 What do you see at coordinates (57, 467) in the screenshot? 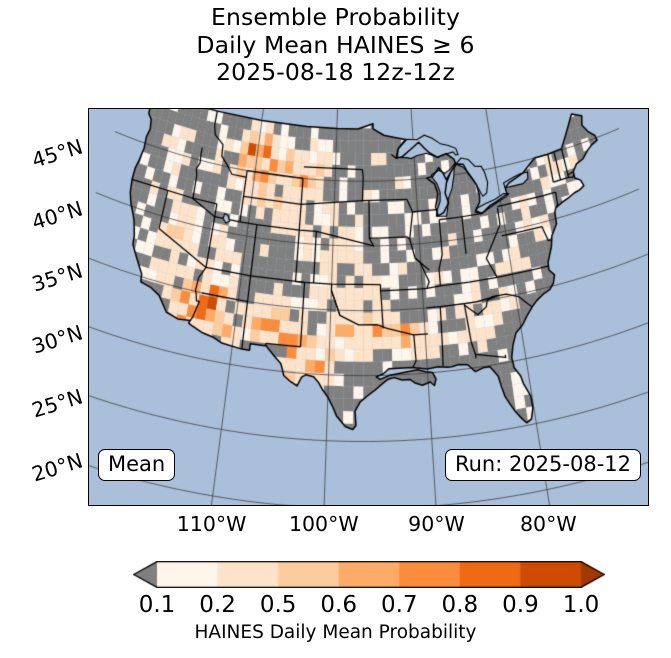
I see `lat-tick-20n: 20°N` at bounding box center [57, 467].